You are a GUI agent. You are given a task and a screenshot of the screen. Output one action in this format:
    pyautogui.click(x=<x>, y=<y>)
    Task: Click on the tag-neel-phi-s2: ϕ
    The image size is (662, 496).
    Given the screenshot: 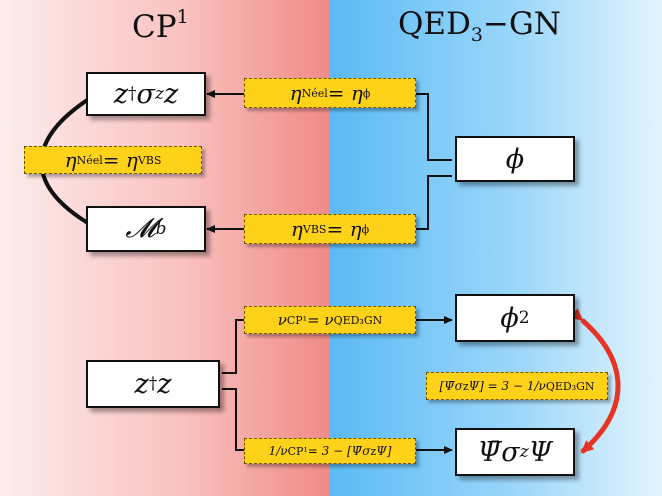 What is the action you would take?
    pyautogui.click(x=366, y=93)
    